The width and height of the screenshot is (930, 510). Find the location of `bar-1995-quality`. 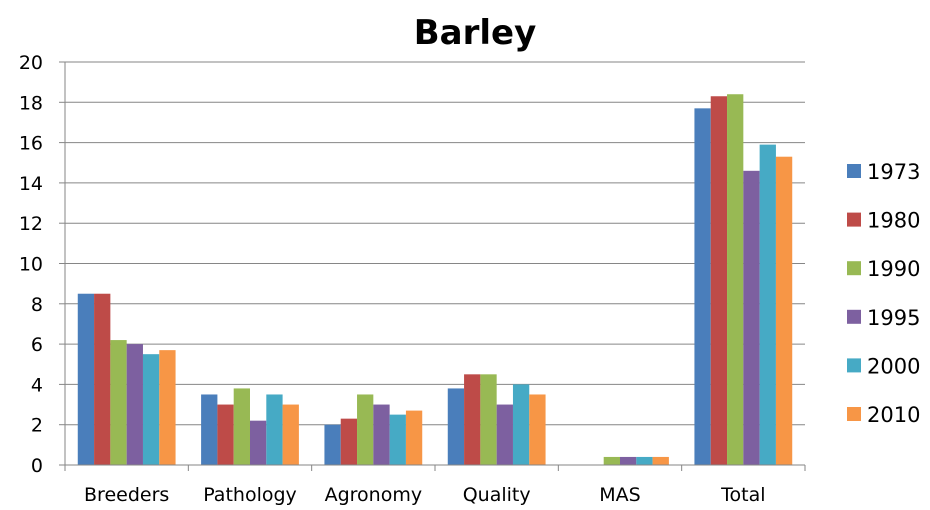

bar-1995-quality is located at coordinates (504, 434).